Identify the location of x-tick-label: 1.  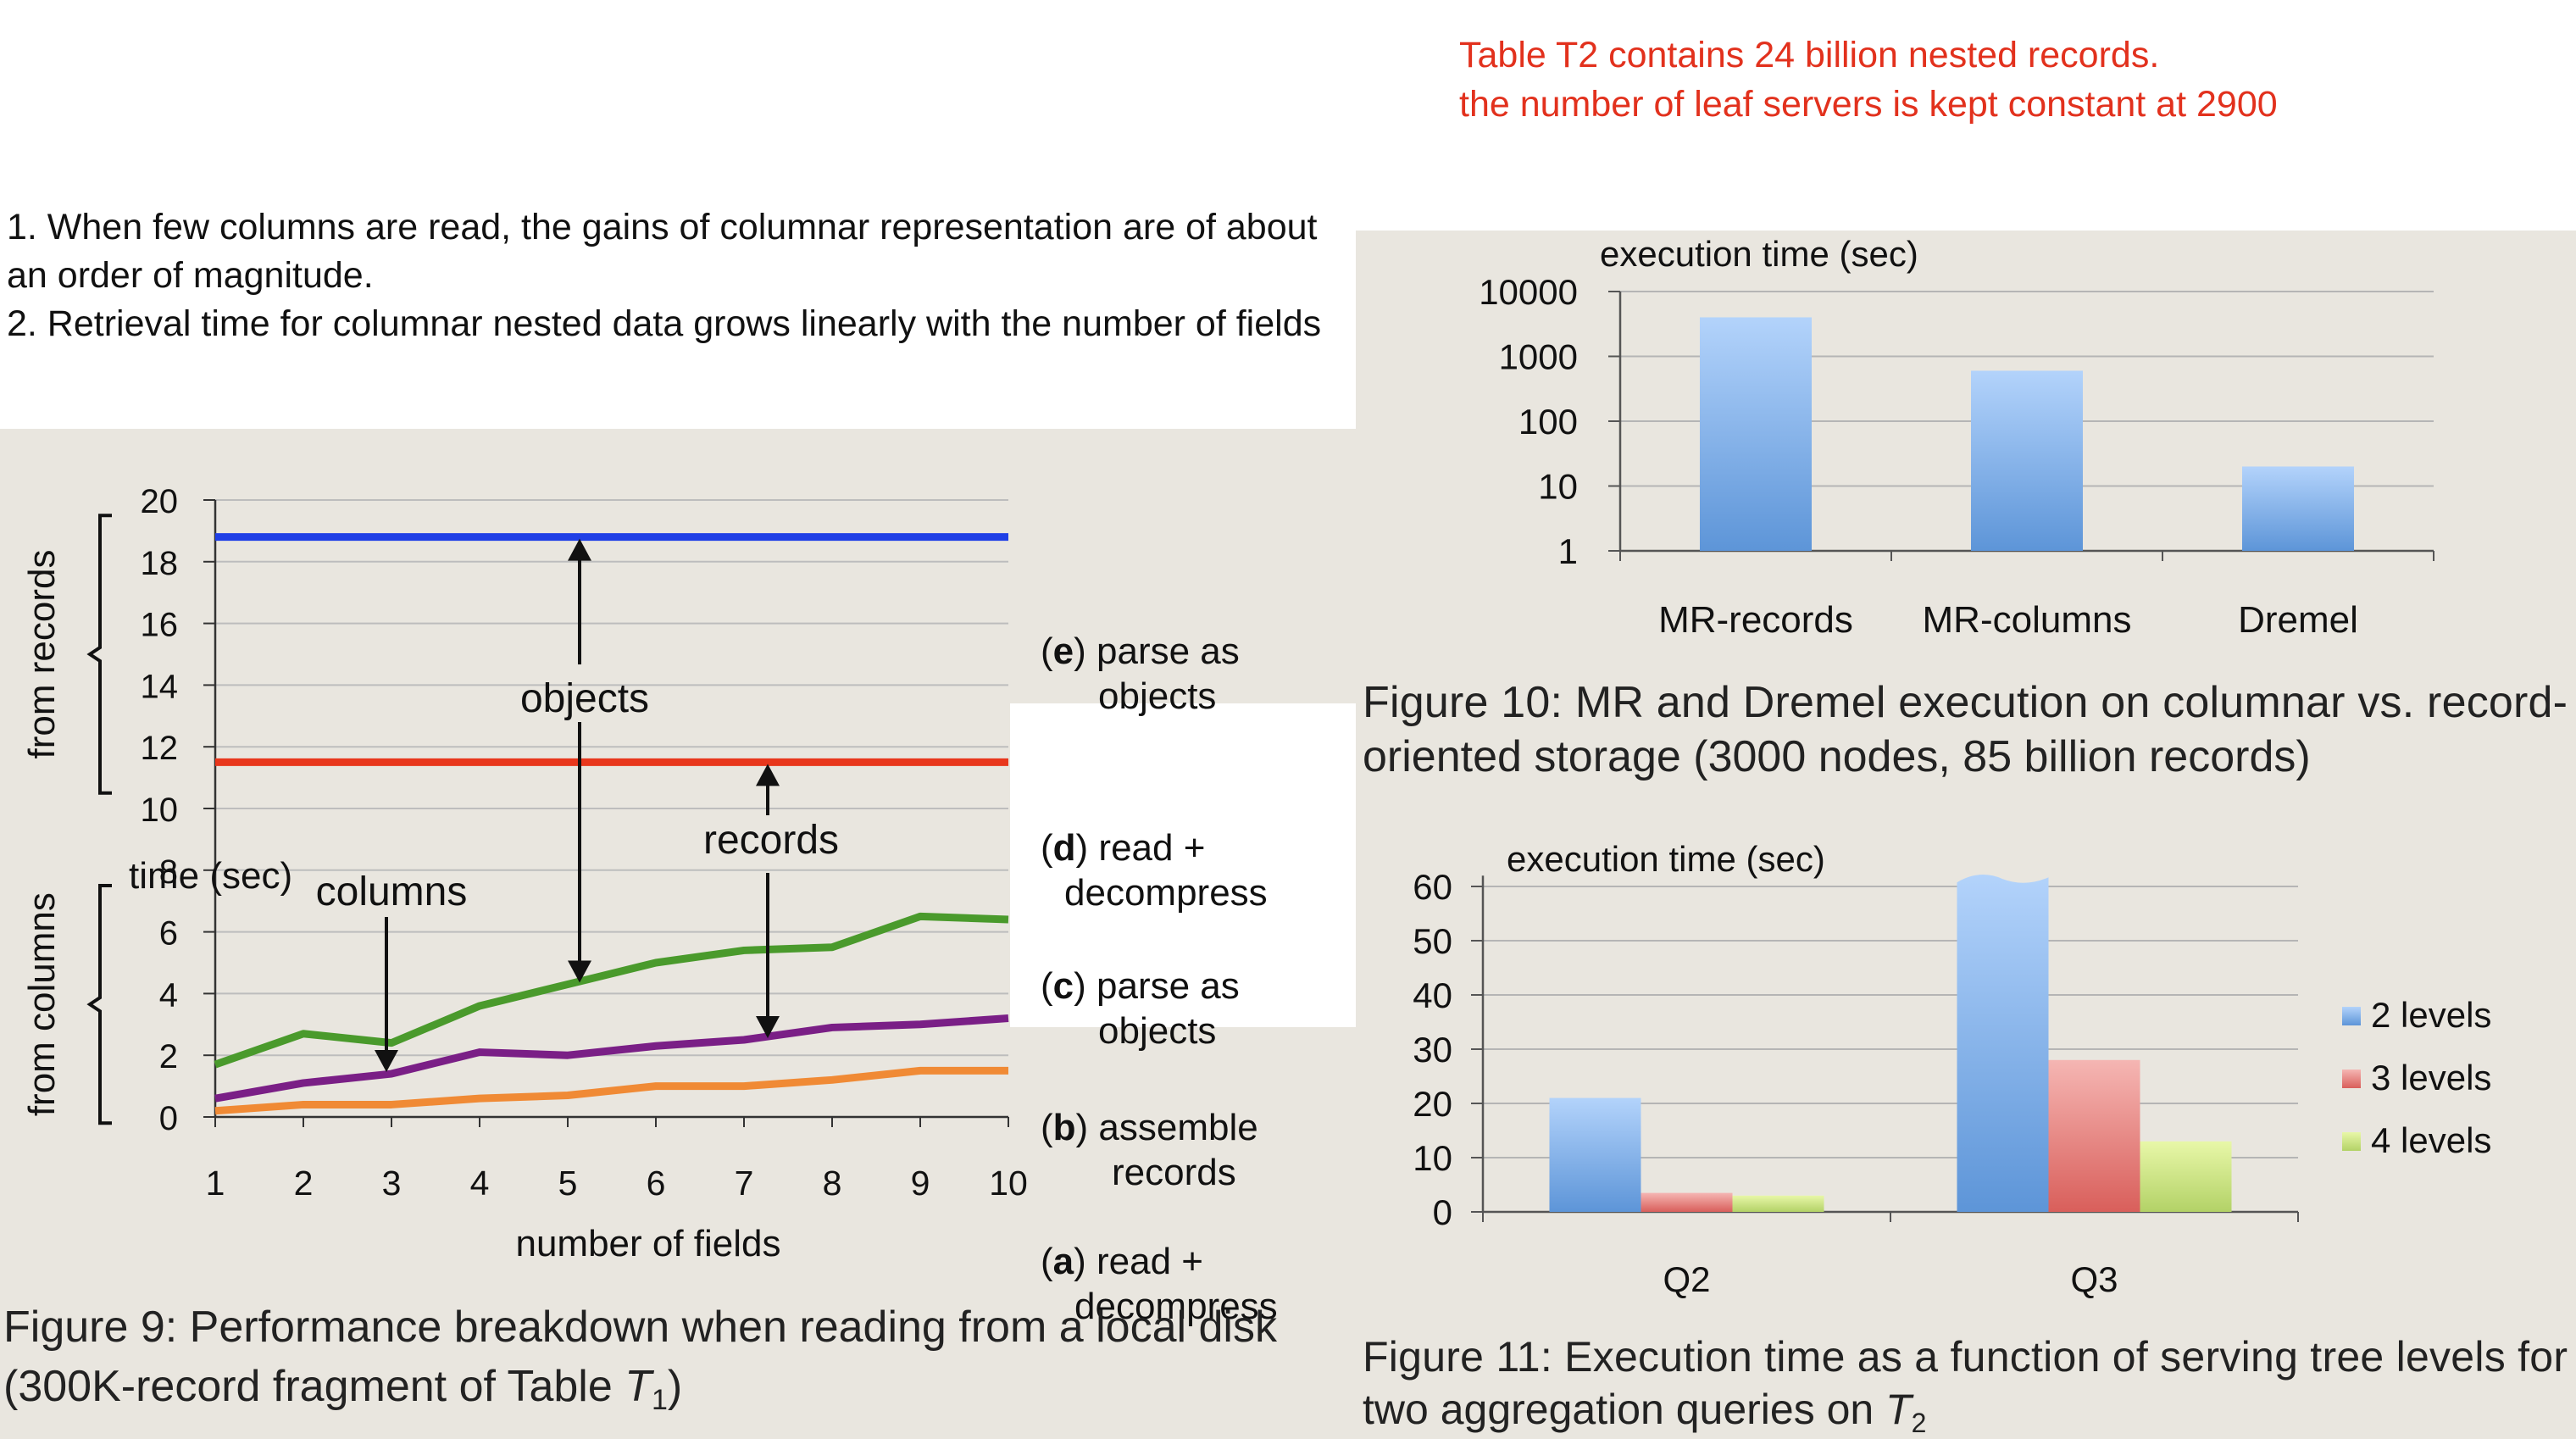
(215, 1183).